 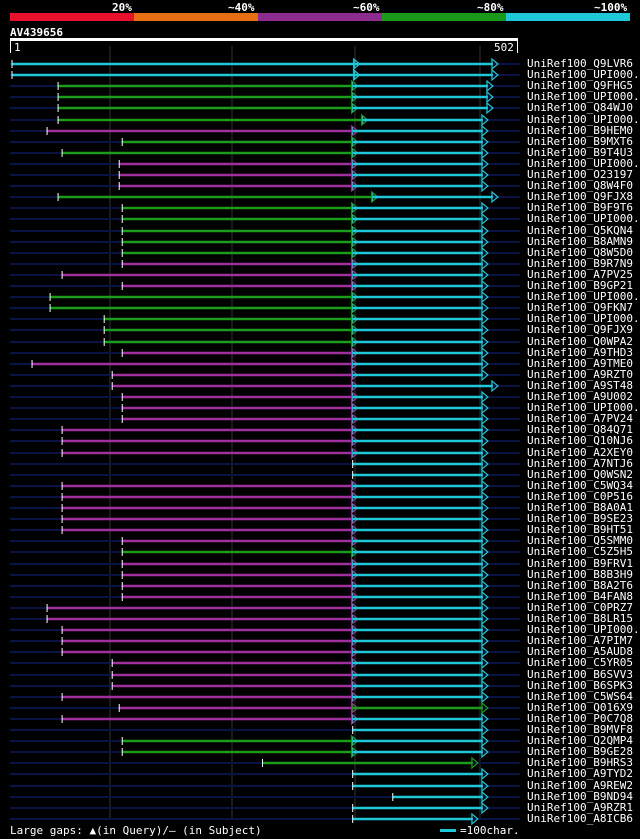 What do you see at coordinates (580, 818) in the screenshot?
I see `hit-link: UniRef100_A8ICB6` at bounding box center [580, 818].